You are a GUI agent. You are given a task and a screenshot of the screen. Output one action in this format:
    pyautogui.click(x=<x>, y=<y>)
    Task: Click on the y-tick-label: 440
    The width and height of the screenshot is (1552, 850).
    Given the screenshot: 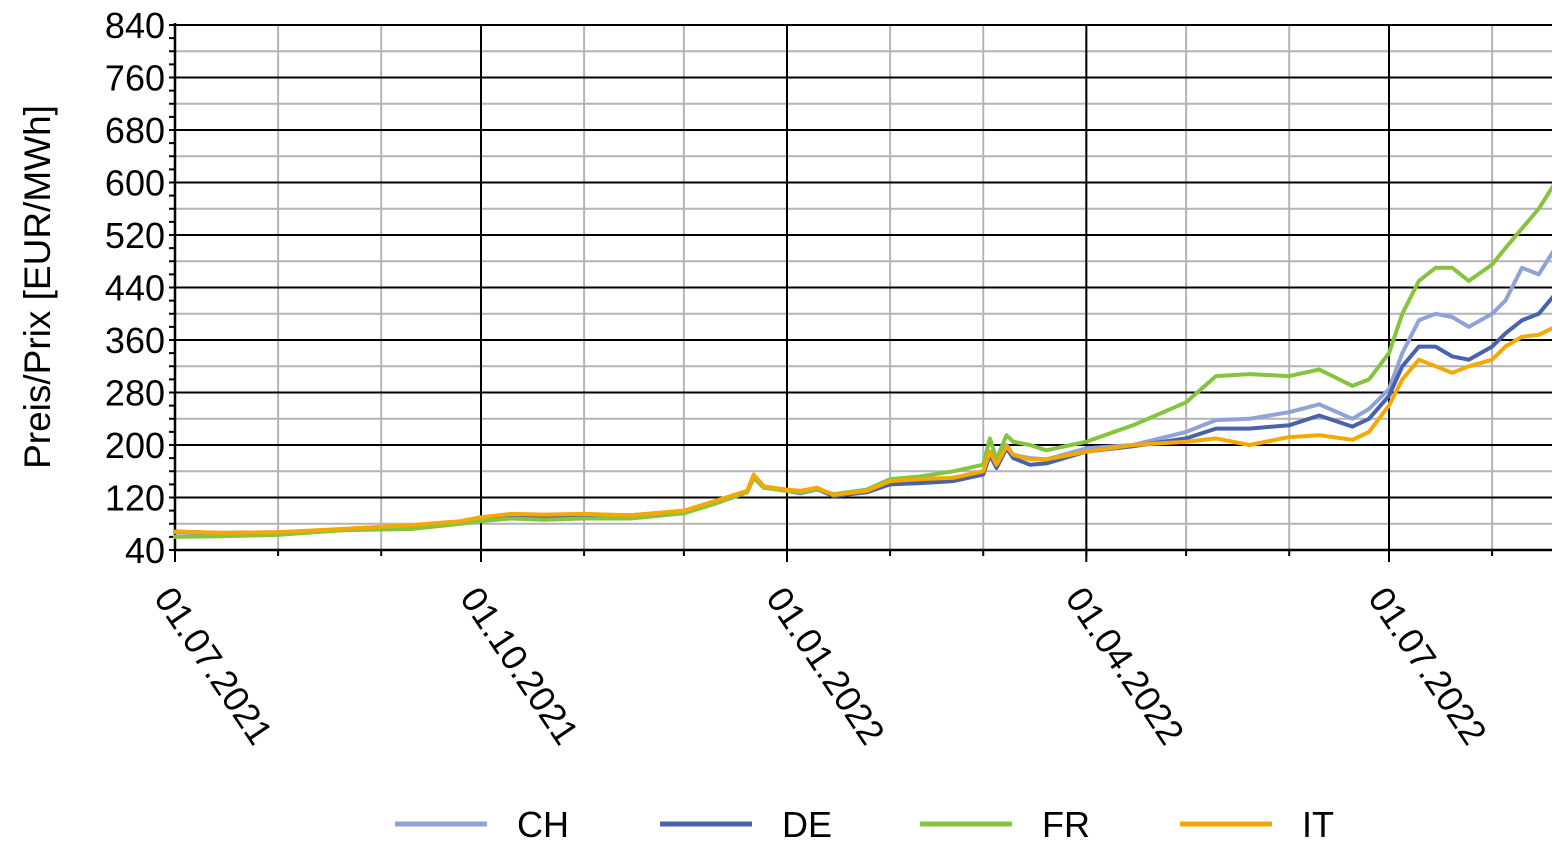 What is the action you would take?
    pyautogui.click(x=135, y=288)
    